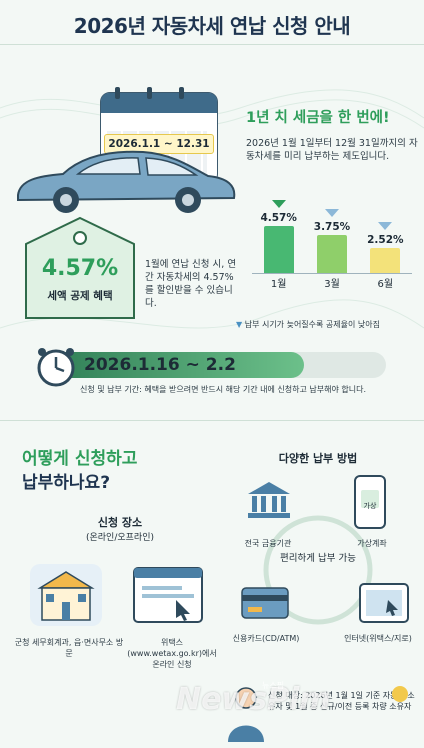  Describe the element at coordinates (212, 44) in the screenshot. I see `title-divider` at that location.